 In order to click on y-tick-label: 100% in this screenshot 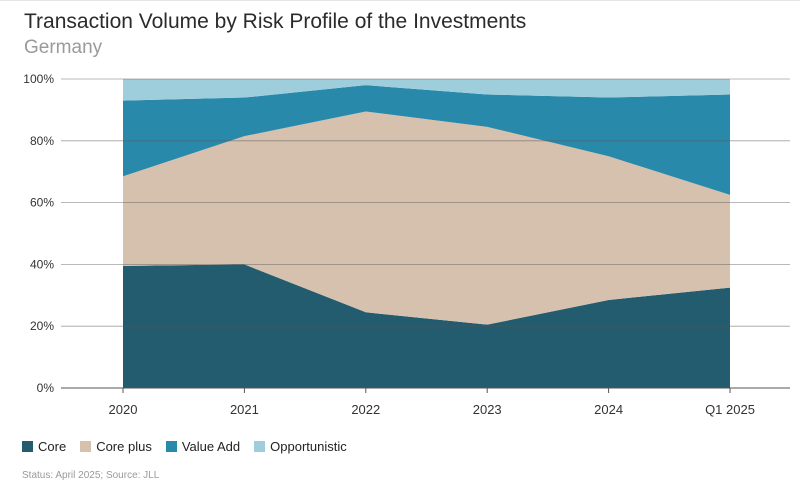, I will do `click(38, 79)`.